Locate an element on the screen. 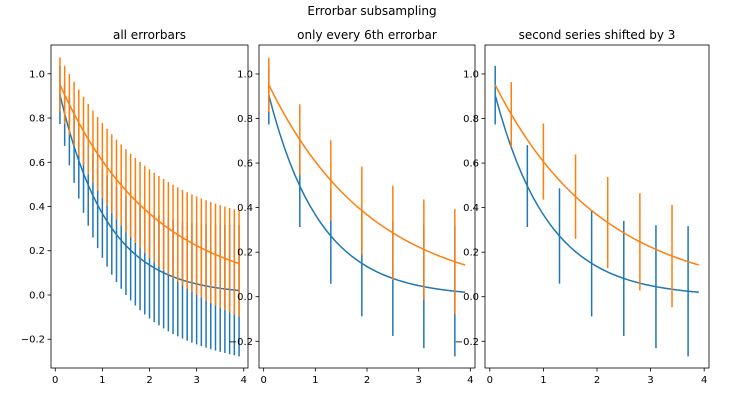 The width and height of the screenshot is (745, 405). figure-title: Errorbar subsampling is located at coordinates (371, 11).